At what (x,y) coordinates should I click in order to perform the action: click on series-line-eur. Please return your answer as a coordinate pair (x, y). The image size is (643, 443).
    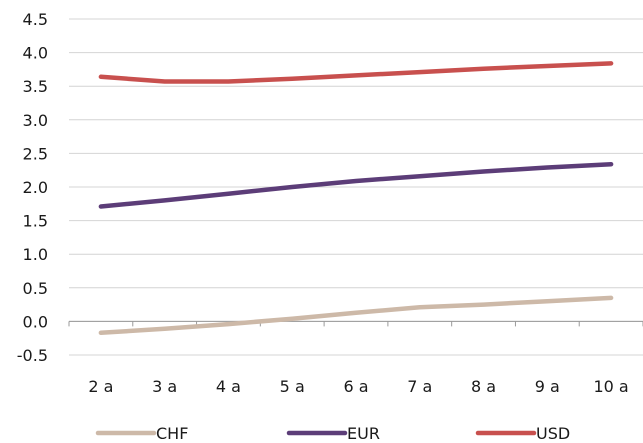
    Looking at the image, I should click on (356, 185).